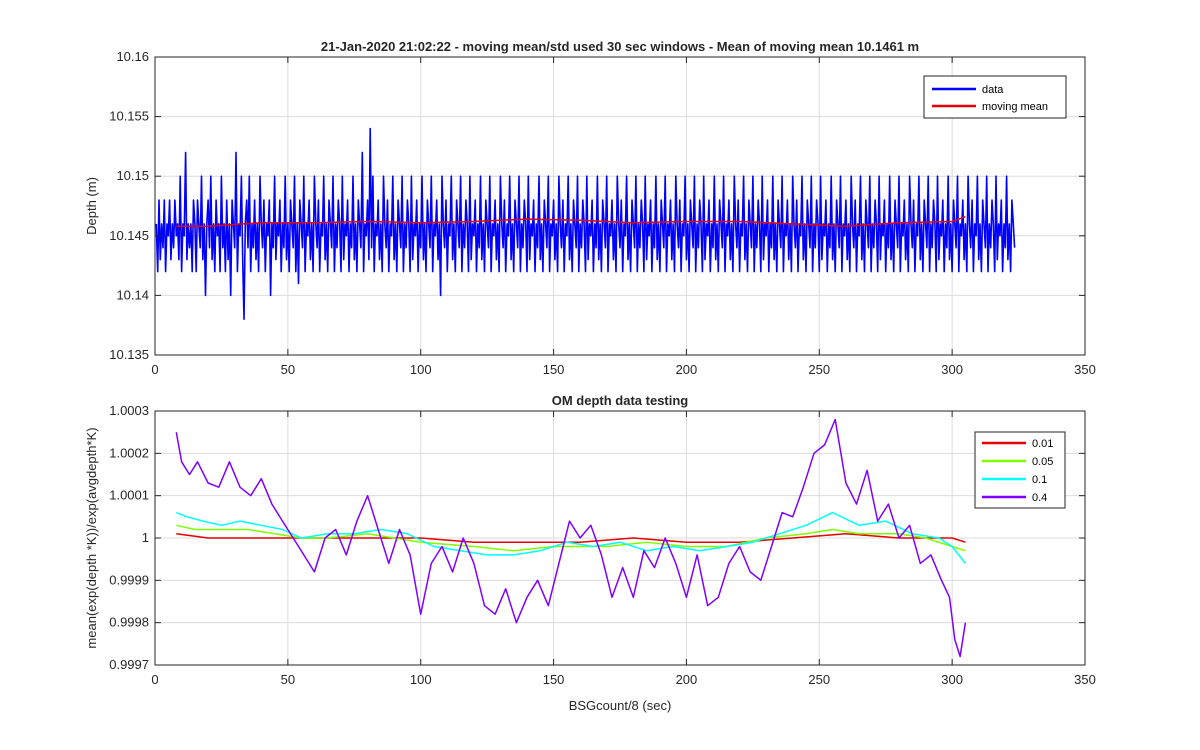 Image resolution: width=1200 pixels, height=750 pixels. I want to click on top-x-tick-label: 200, so click(687, 369).